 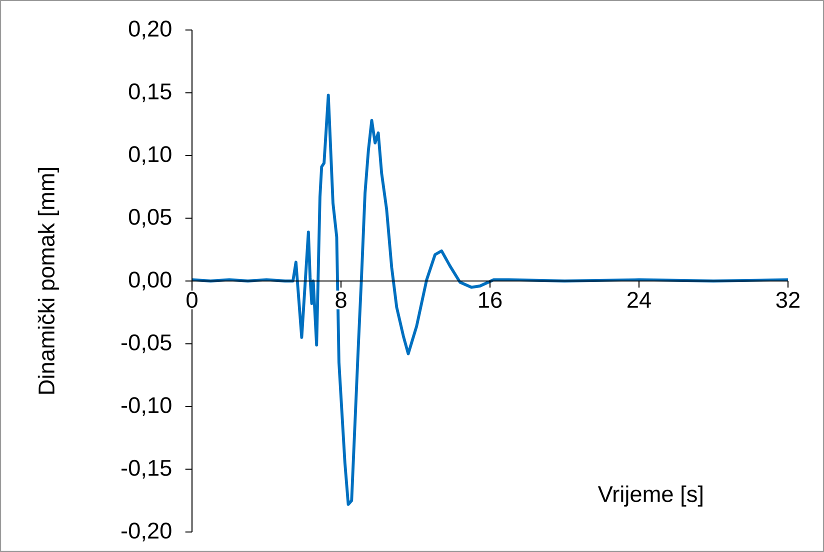 What do you see at coordinates (788, 300) in the screenshot?
I see `x-tick-label: 32` at bounding box center [788, 300].